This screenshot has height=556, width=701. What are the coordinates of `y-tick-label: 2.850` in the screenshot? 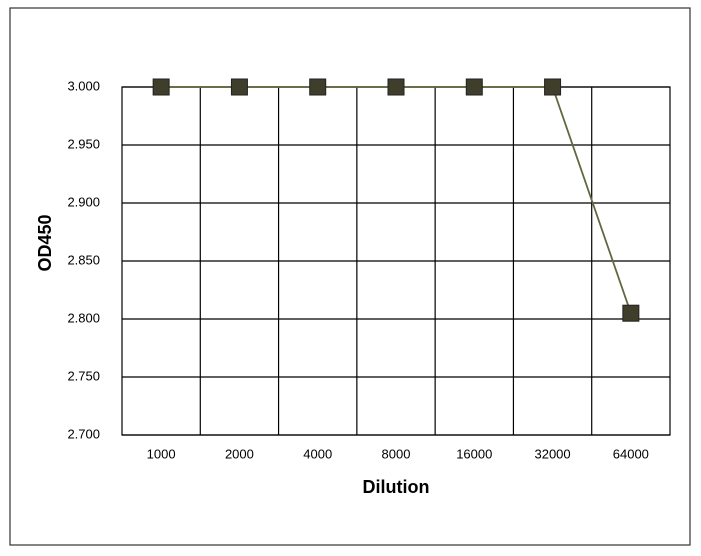 It's located at (83, 259).